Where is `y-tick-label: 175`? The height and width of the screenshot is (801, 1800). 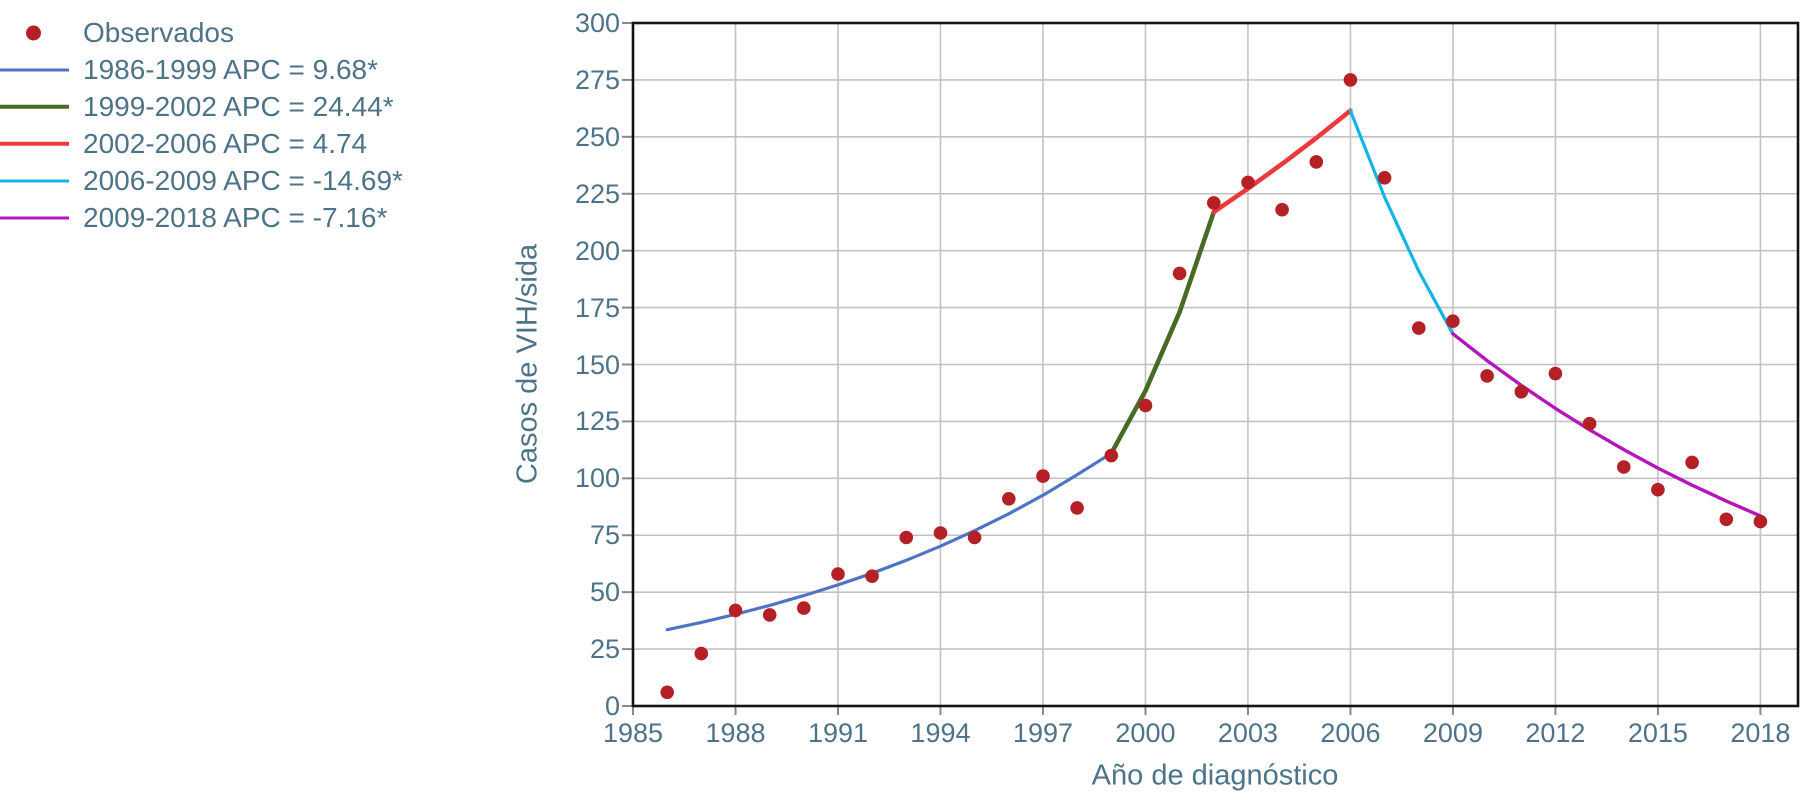
y-tick-label: 175 is located at coordinates (597, 307).